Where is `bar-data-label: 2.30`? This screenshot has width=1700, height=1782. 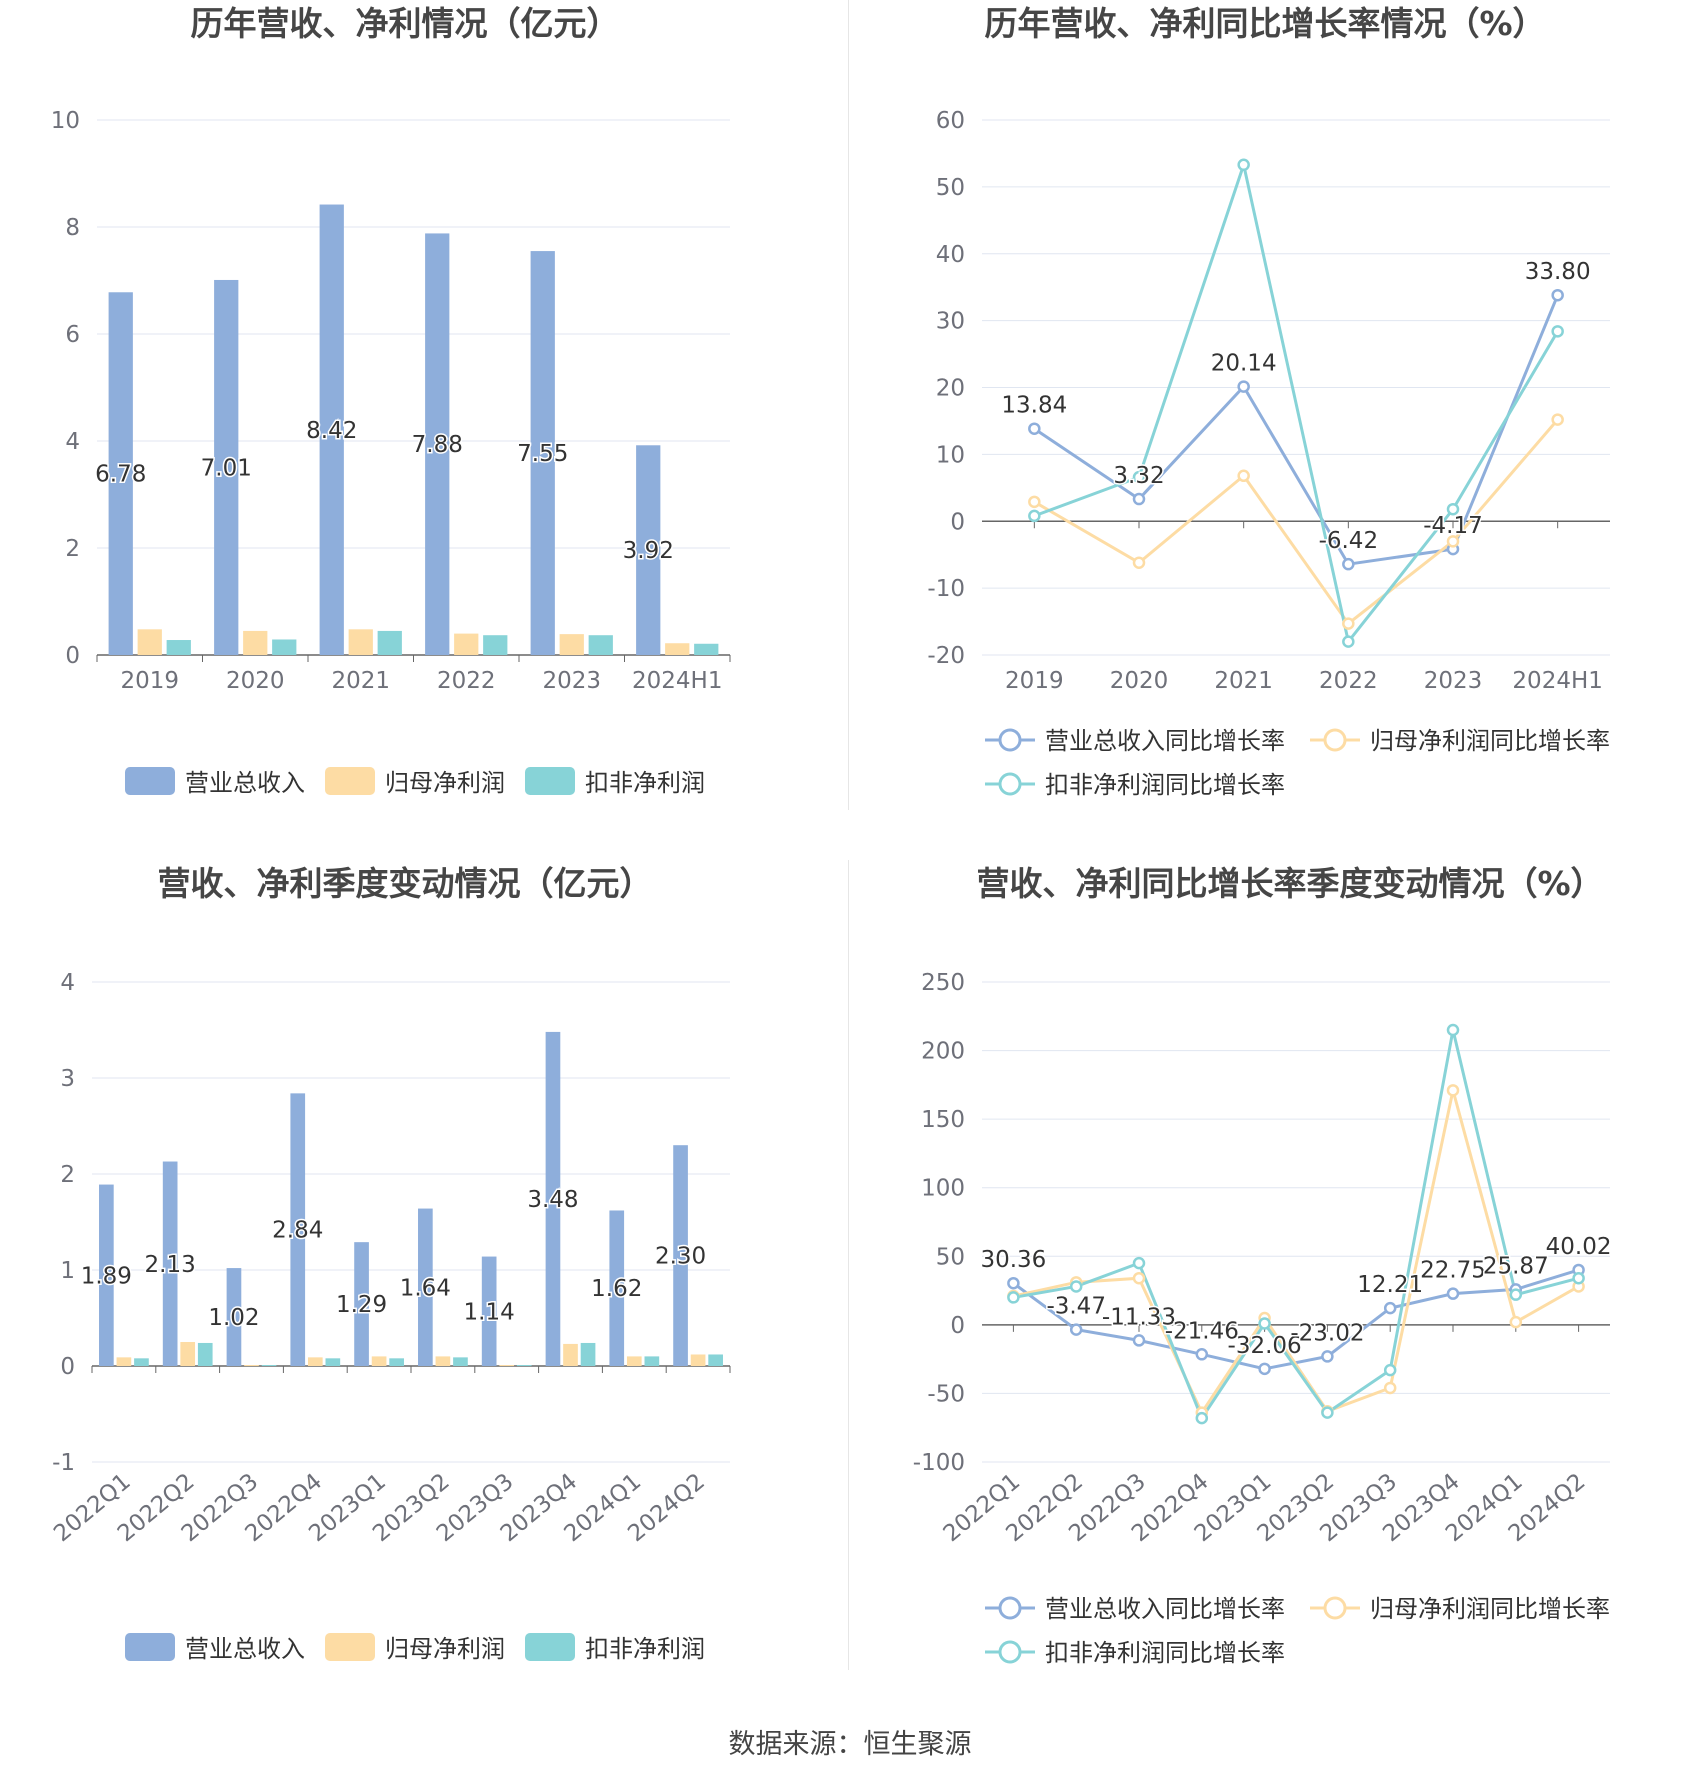 bar-data-label: 2.30 is located at coordinates (680, 1257).